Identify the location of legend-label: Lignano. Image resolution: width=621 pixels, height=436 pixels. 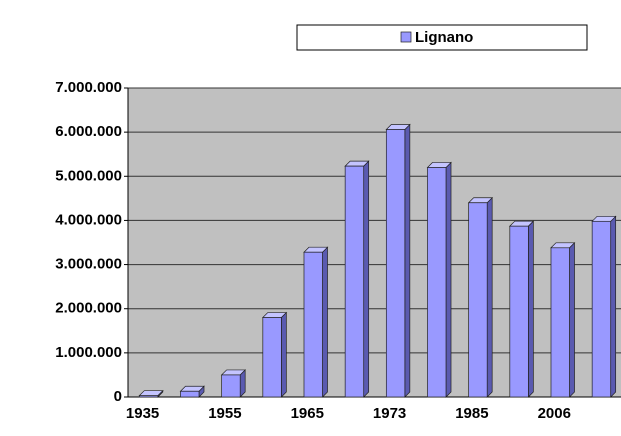
(444, 37).